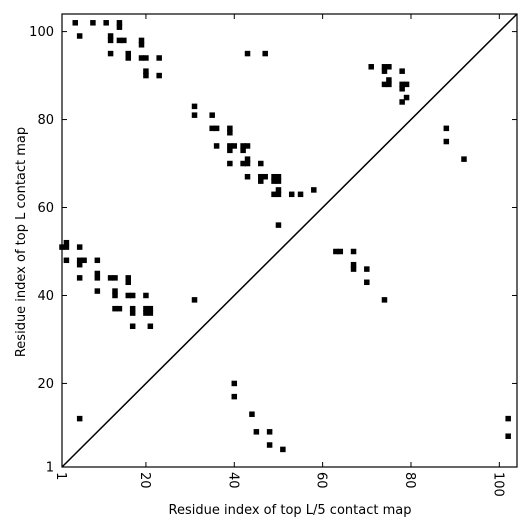 The width and height of the screenshot is (531, 531). Describe the element at coordinates (21, 242) in the screenshot. I see `y-axis-label: Residue index of top L contact map` at that location.